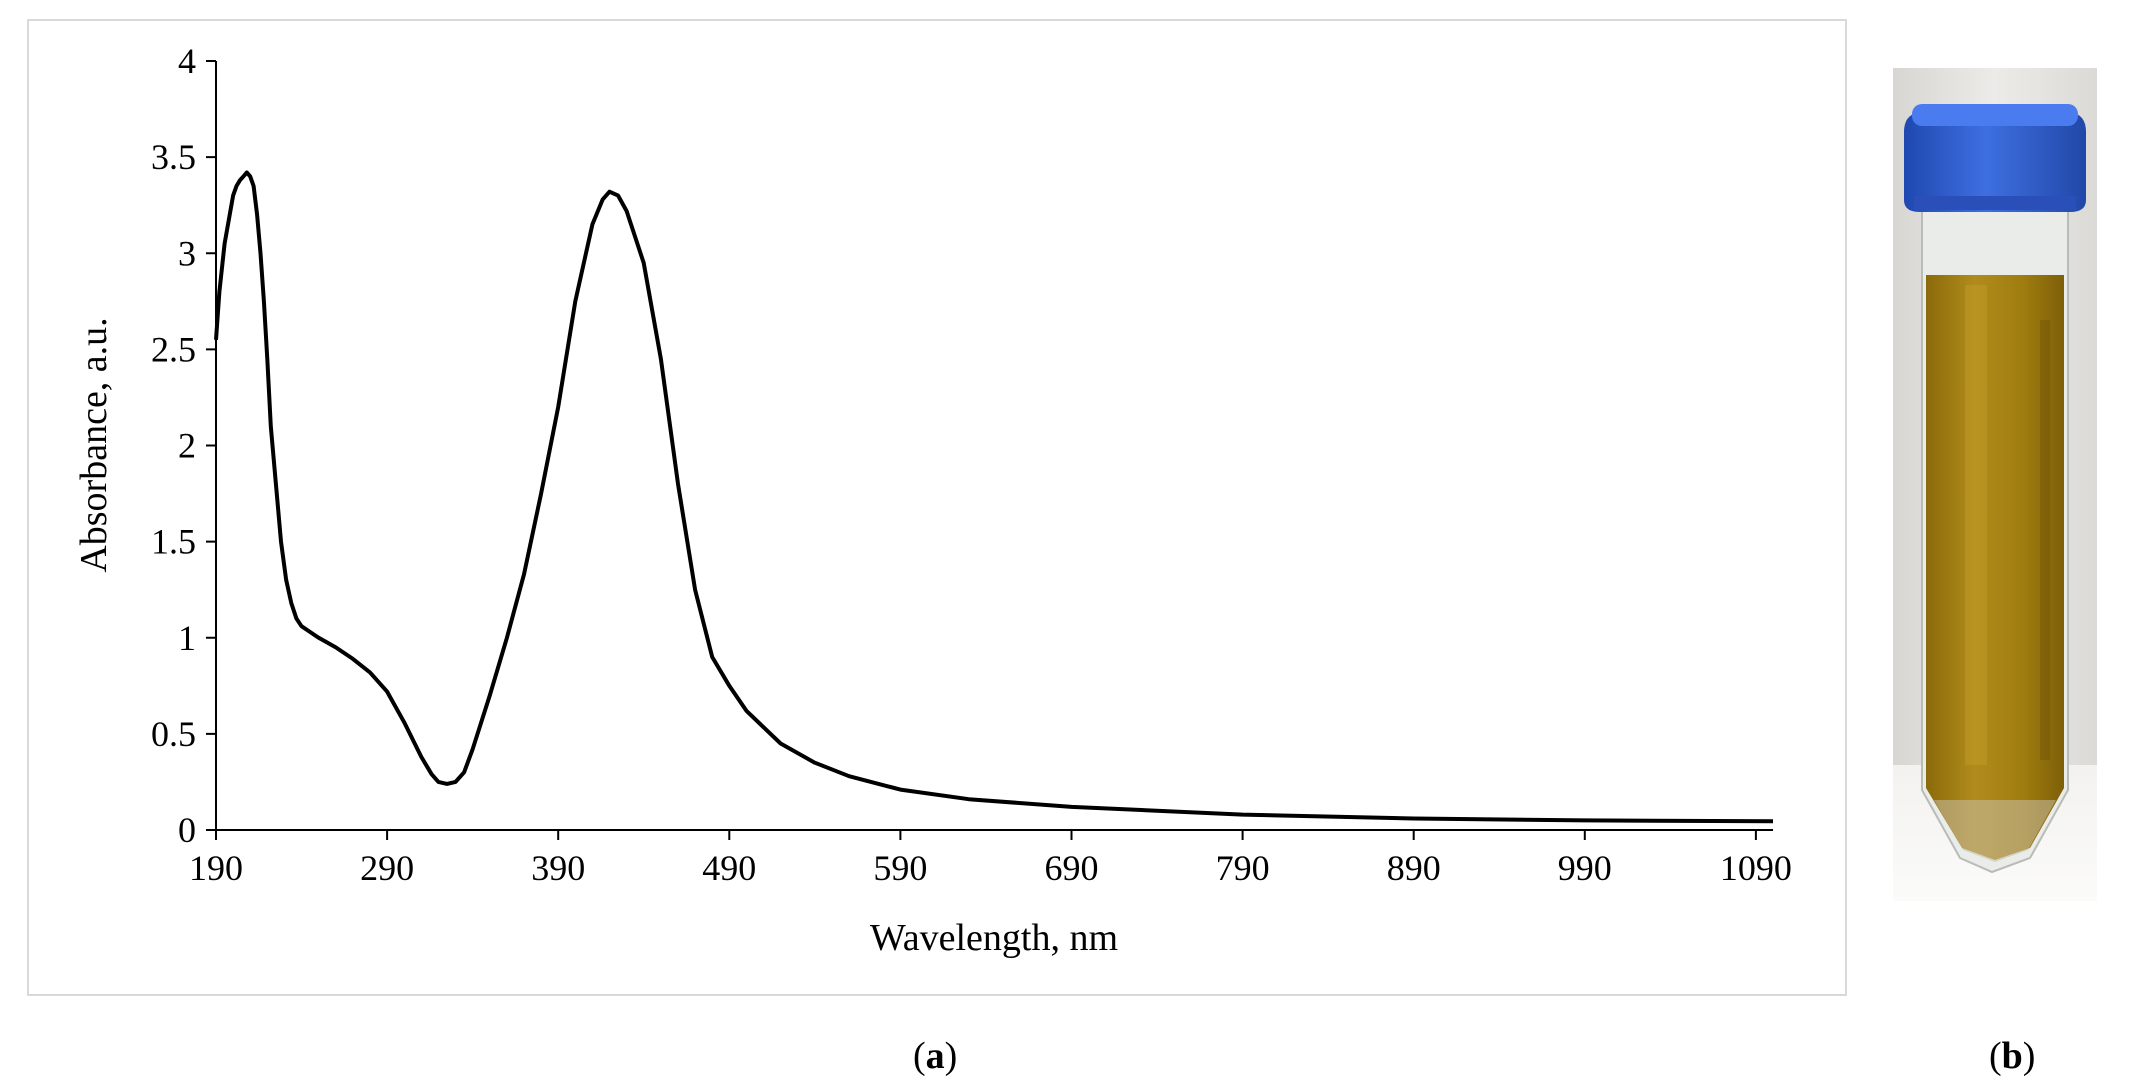  What do you see at coordinates (173, 157) in the screenshot?
I see `y-tick-label: 3.5` at bounding box center [173, 157].